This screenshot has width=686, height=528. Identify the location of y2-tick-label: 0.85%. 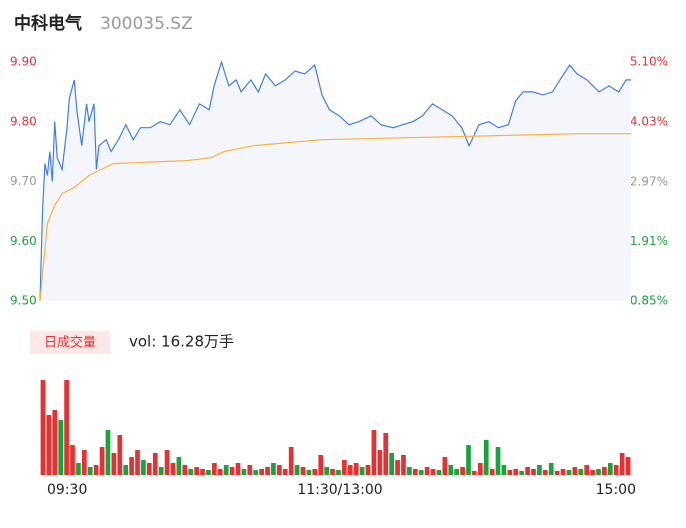
(649, 301).